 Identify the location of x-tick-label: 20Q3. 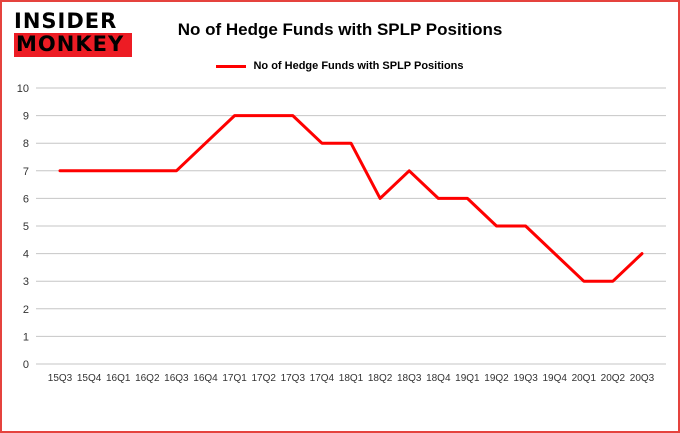
(642, 378).